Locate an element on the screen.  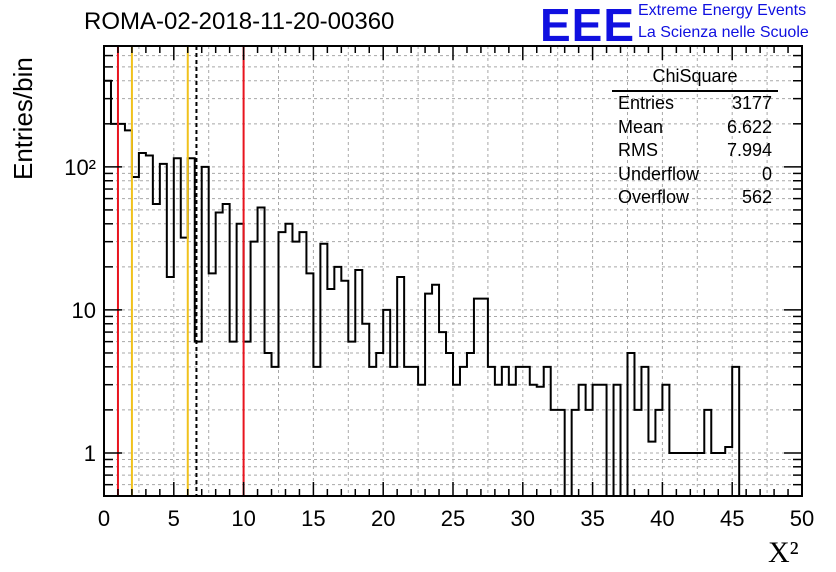
y-tick-label: 10² is located at coordinates (80, 167).